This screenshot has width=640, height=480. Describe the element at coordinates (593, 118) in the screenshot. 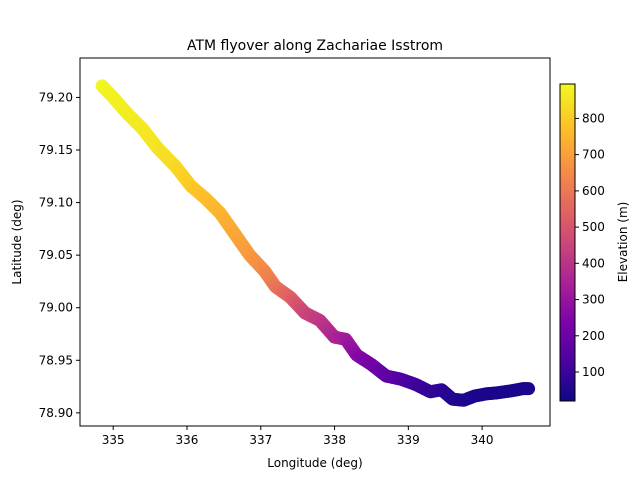

I see `colorbar-tick-label: 800` at that location.